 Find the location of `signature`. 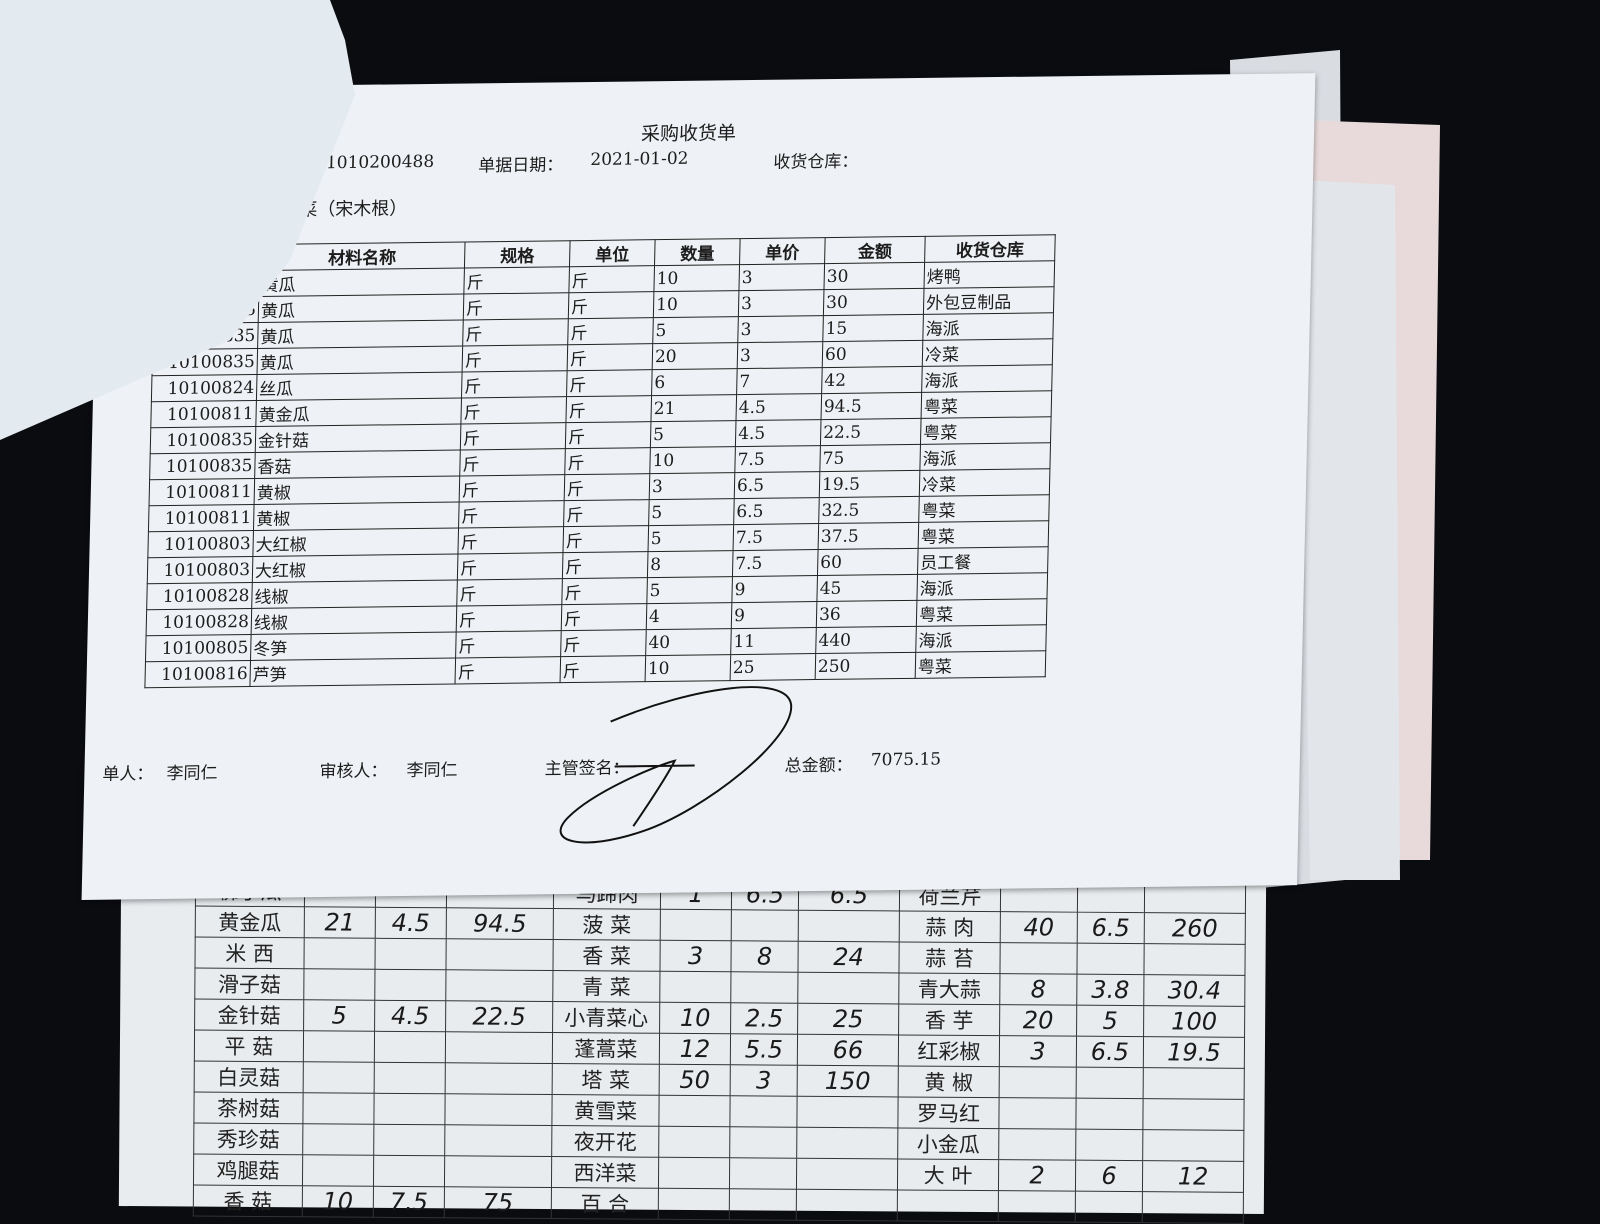

signature is located at coordinates (676, 765).